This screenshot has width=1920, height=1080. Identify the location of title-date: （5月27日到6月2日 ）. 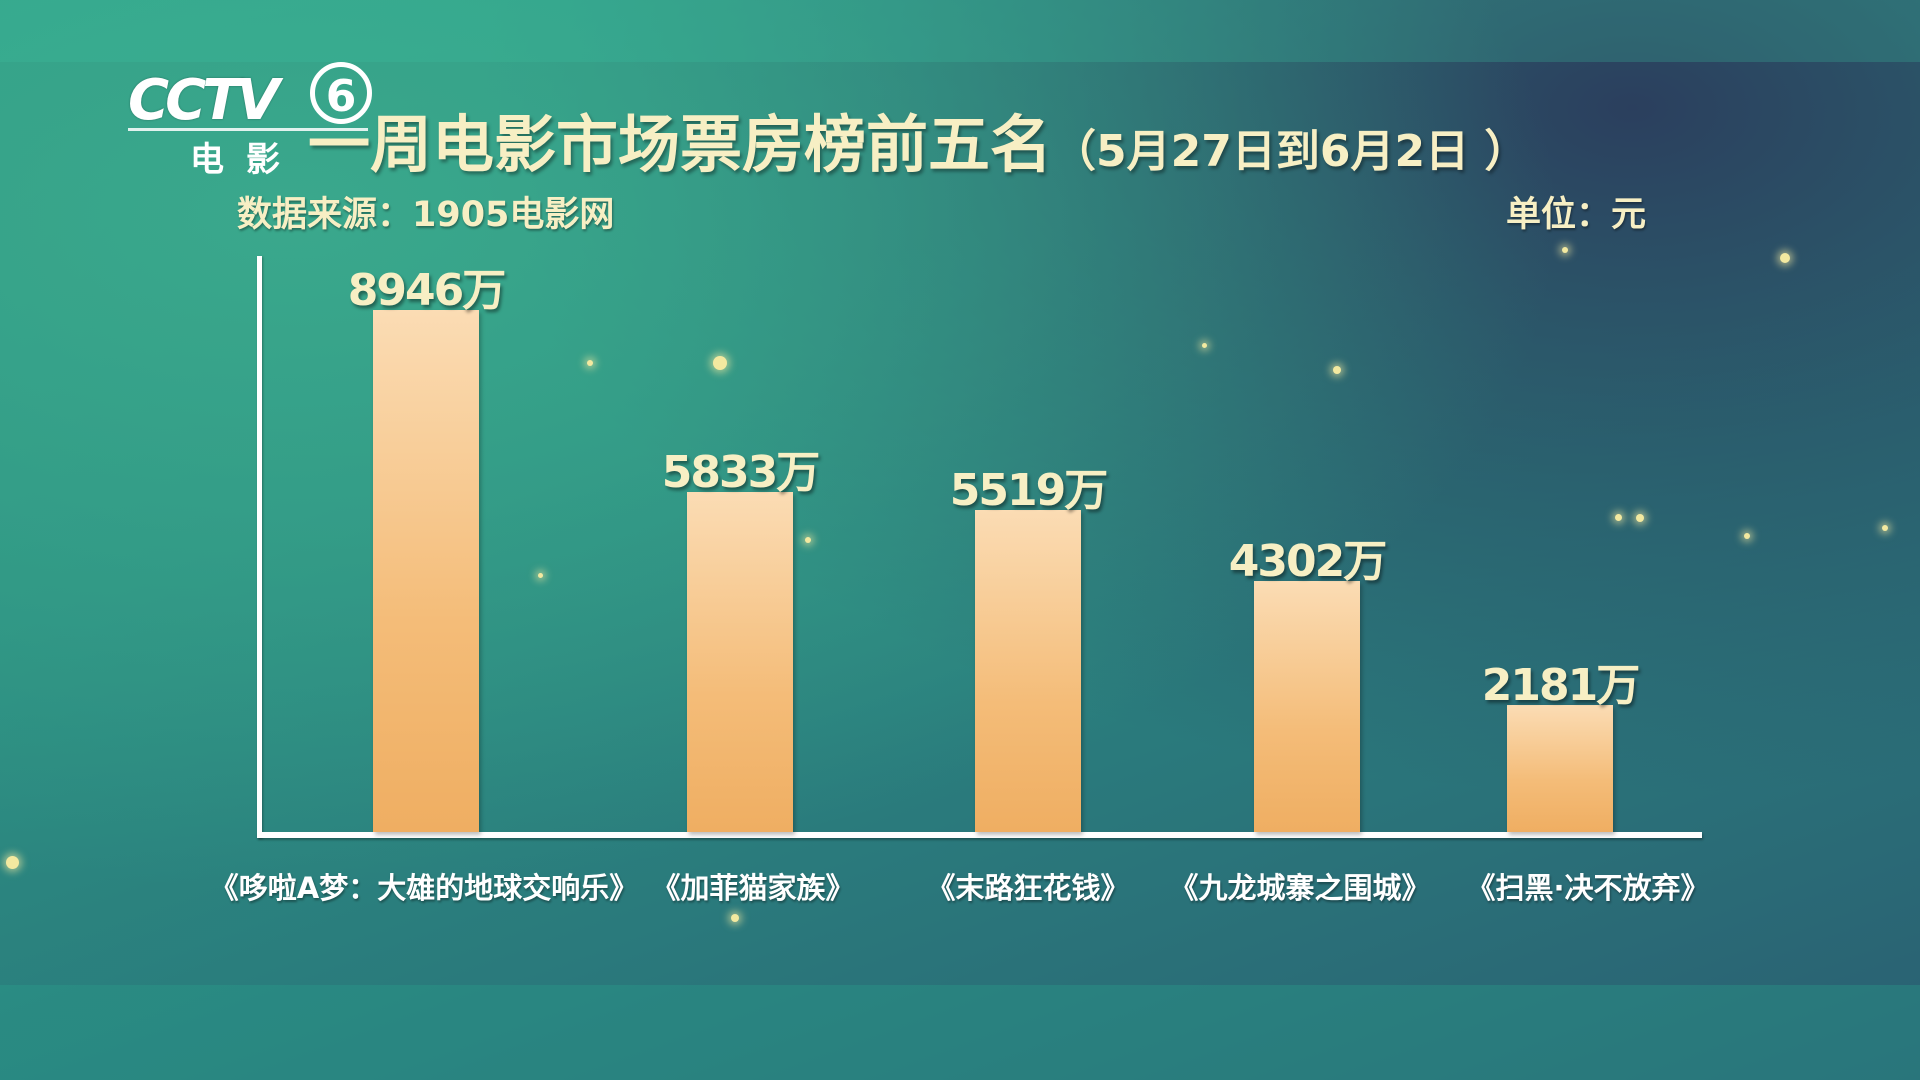
(1290, 151).